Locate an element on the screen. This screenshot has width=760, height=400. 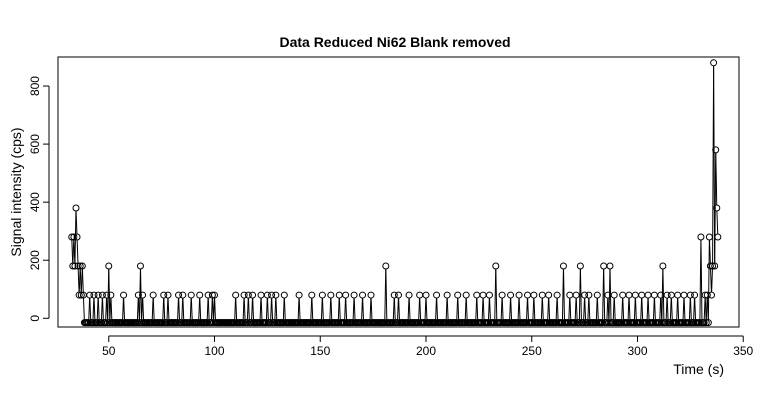
x-tick-label: 250 is located at coordinates (532, 351).